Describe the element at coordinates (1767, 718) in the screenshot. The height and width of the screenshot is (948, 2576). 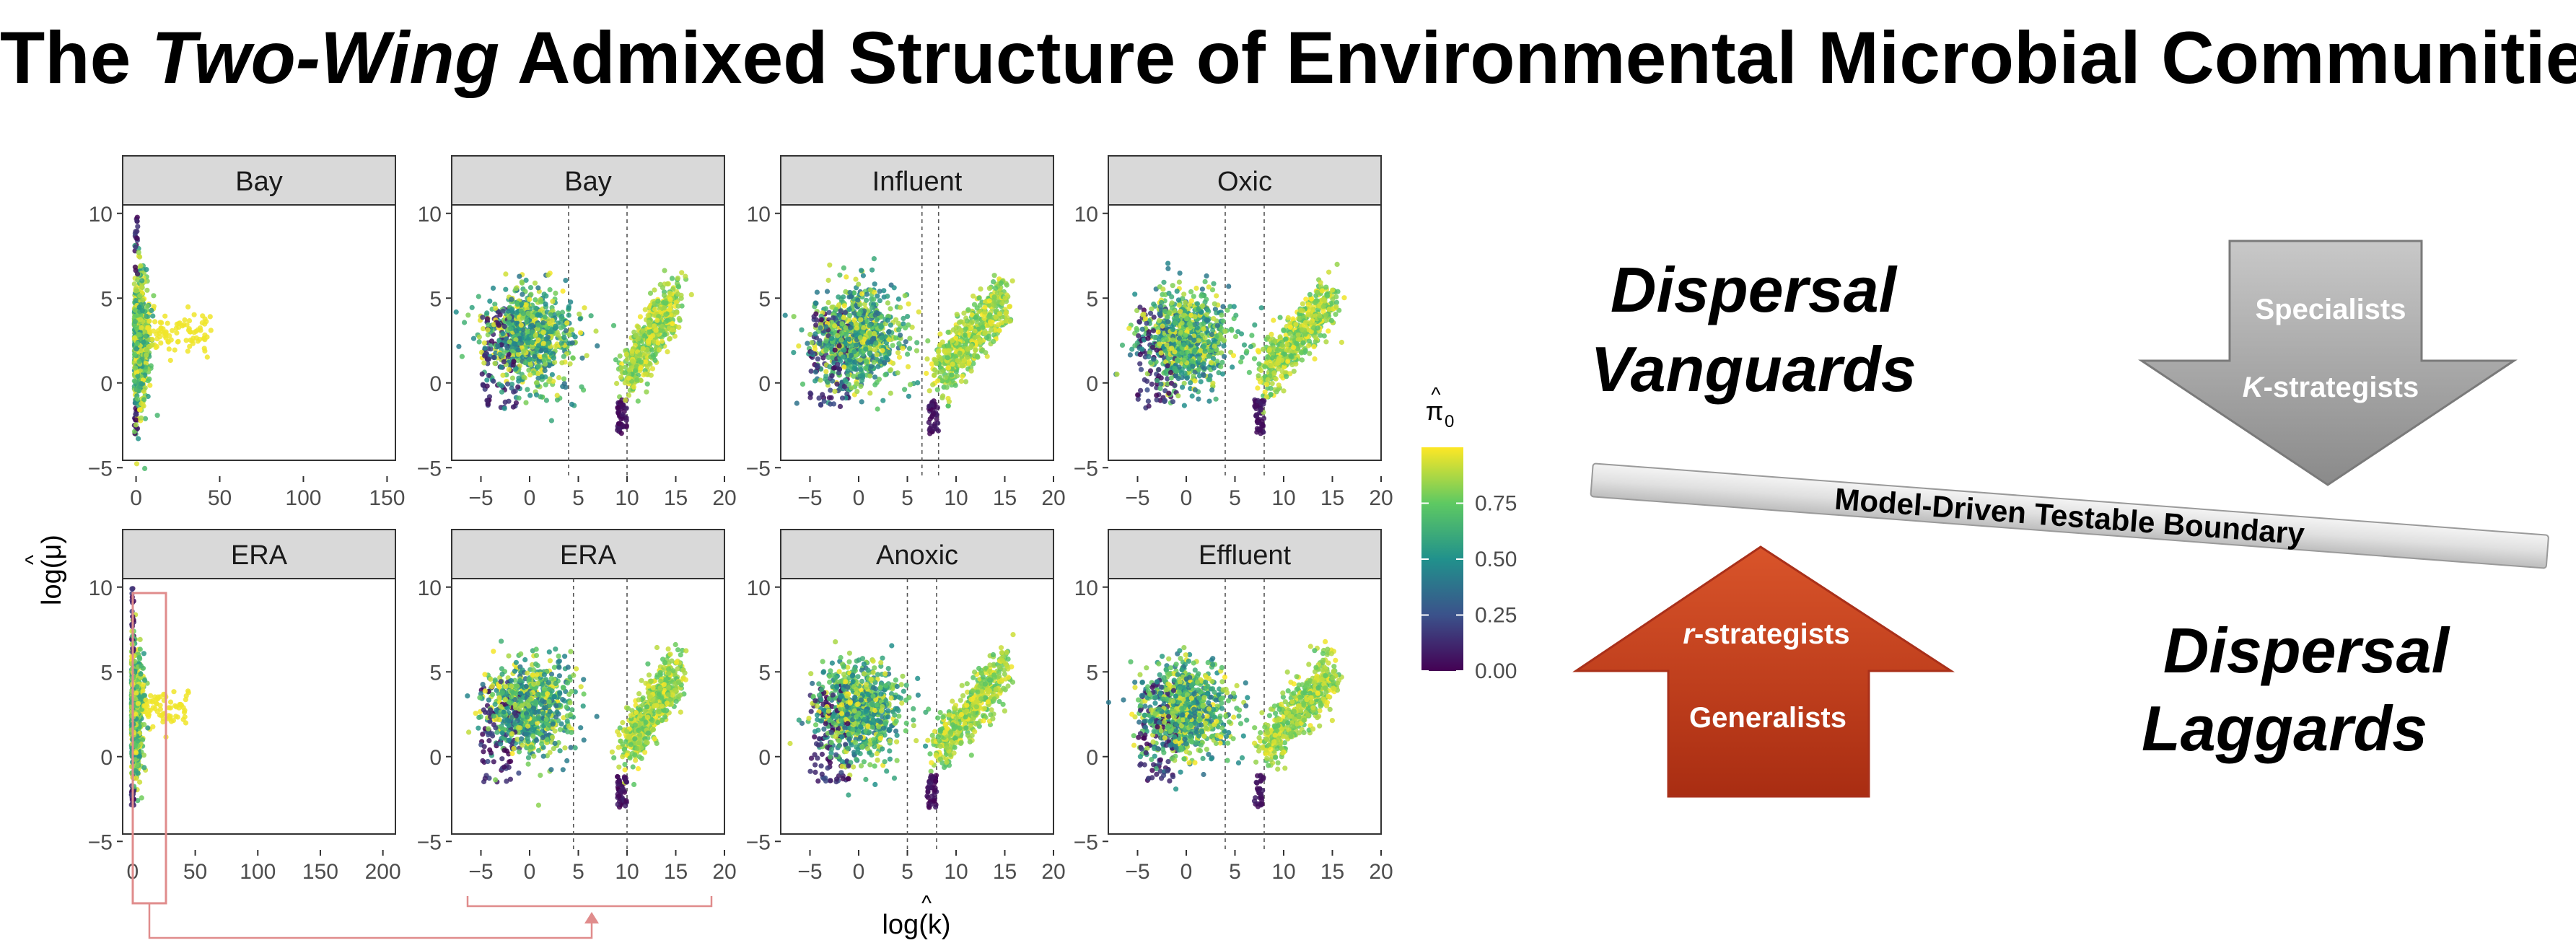
I see `up-arrow-line2: Generalists` at that location.